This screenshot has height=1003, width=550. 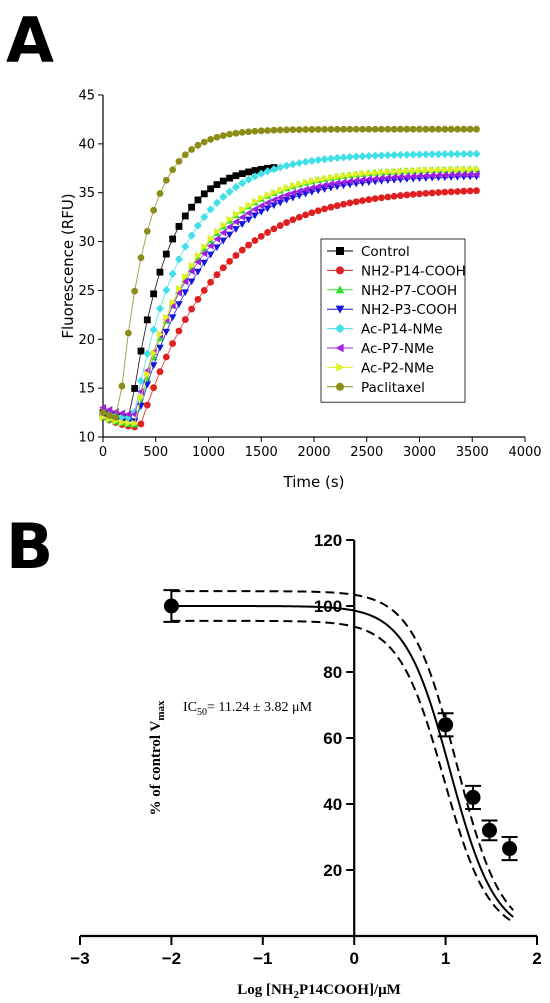 I want to click on chart-a-legend-label: Ac-P2-NMe, so click(x=397, y=368).